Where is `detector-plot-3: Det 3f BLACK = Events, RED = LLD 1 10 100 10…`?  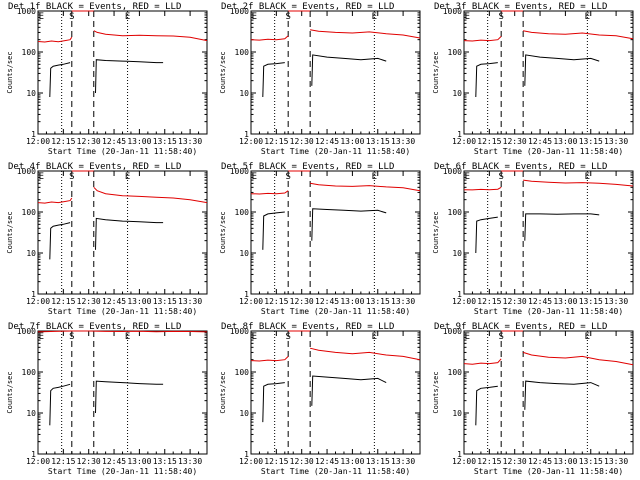 detector-plot-3: Det 3f BLACK = Events, RED = LLD 1 10 100 10… is located at coordinates (533, 79).